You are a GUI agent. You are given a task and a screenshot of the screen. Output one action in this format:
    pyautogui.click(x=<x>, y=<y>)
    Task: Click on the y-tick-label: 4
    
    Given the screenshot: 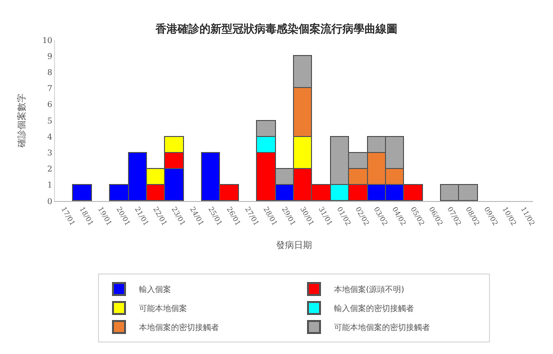 What is the action you would take?
    pyautogui.click(x=49, y=137)
    